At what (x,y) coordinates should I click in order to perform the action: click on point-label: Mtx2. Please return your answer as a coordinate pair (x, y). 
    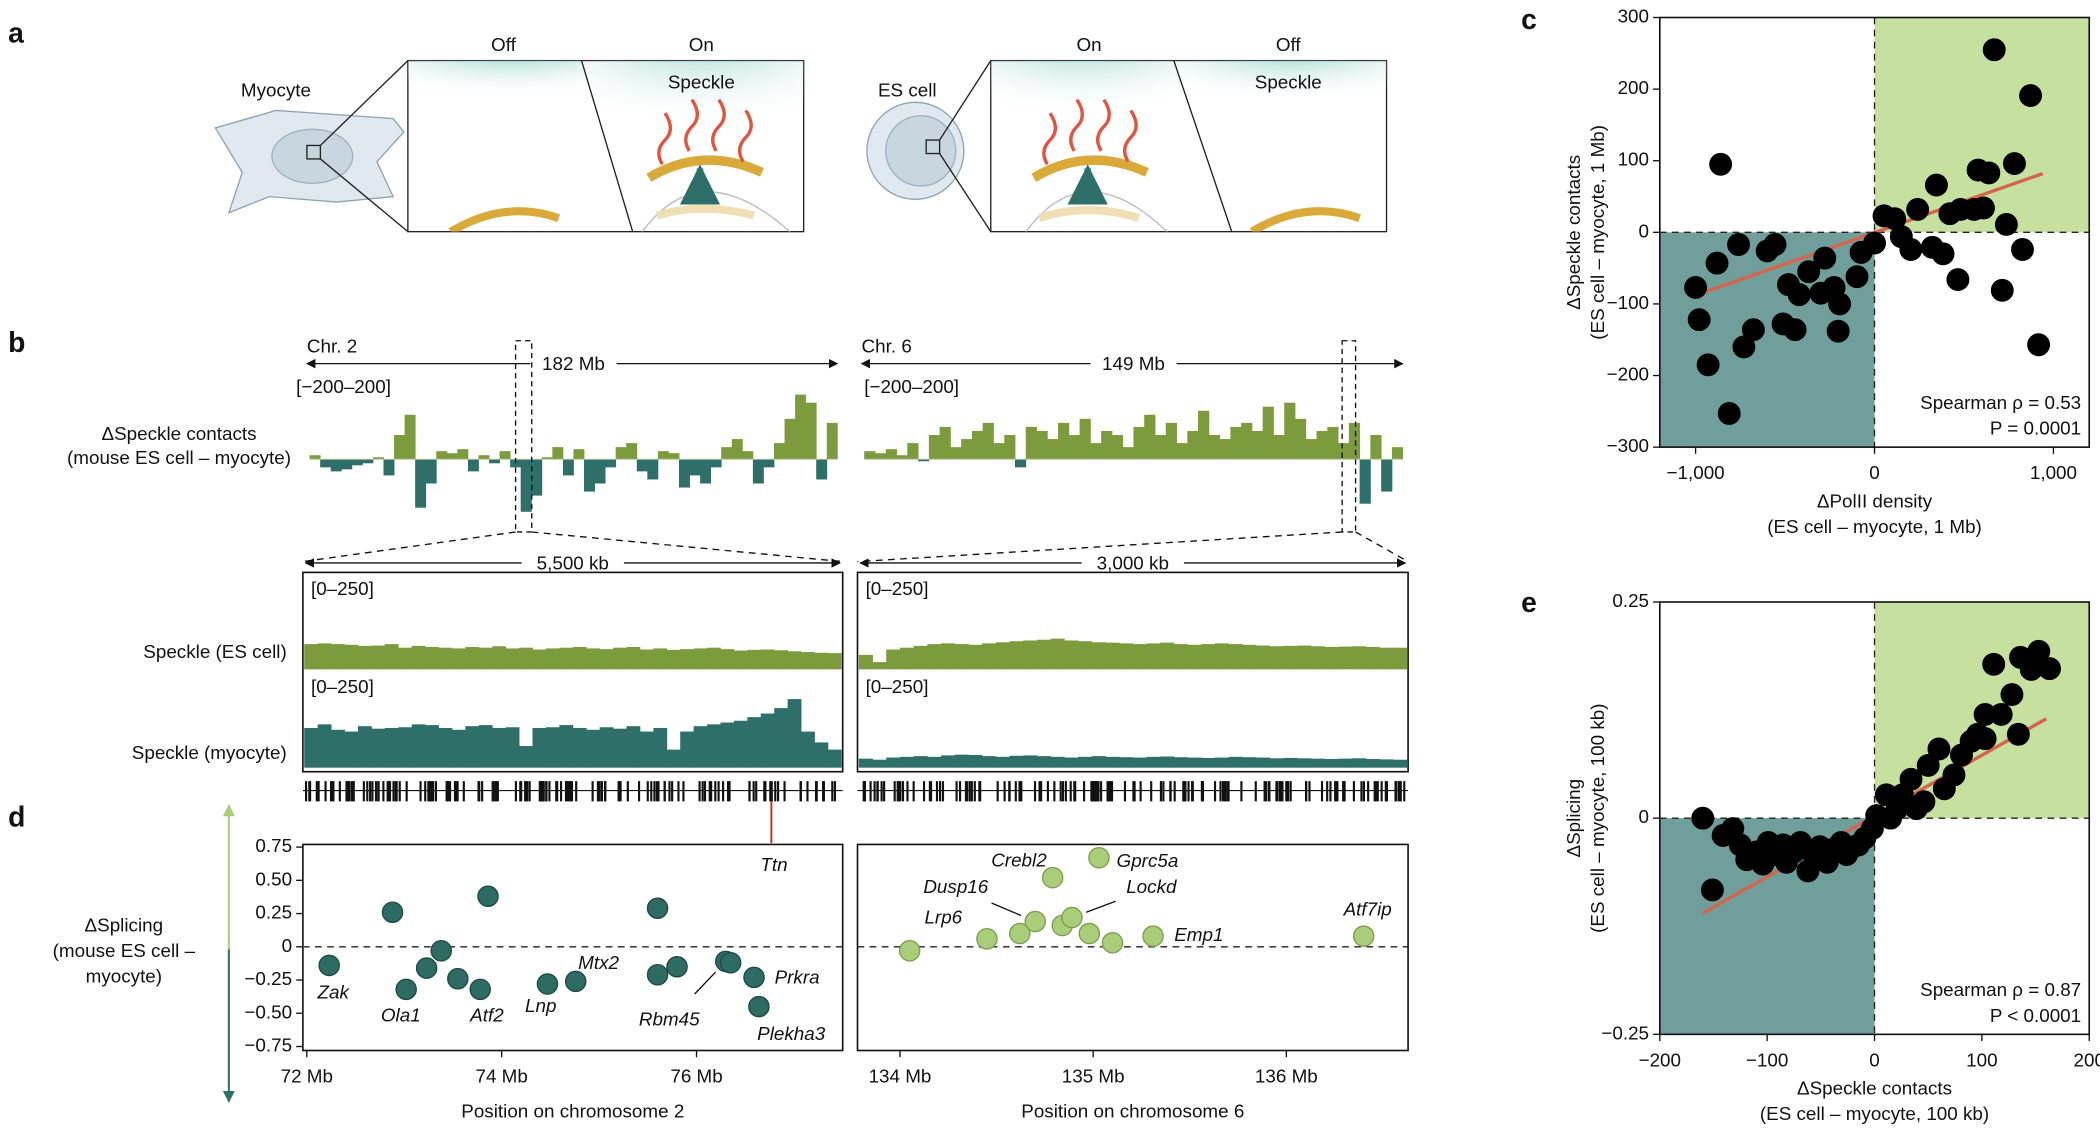
    Looking at the image, I should click on (598, 962).